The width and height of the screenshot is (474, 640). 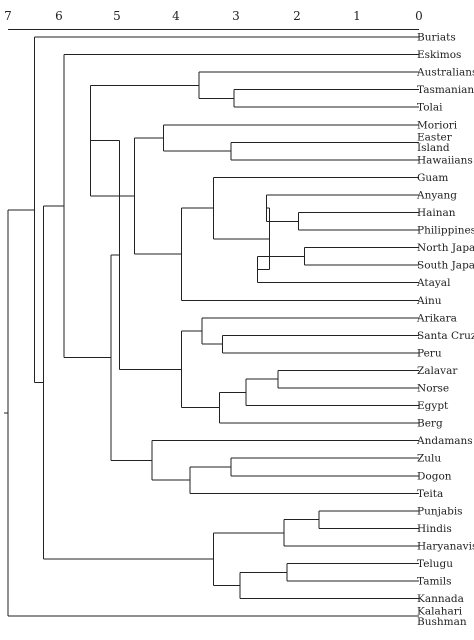 I want to click on leaf-label-line: Hainan, so click(x=436, y=213).